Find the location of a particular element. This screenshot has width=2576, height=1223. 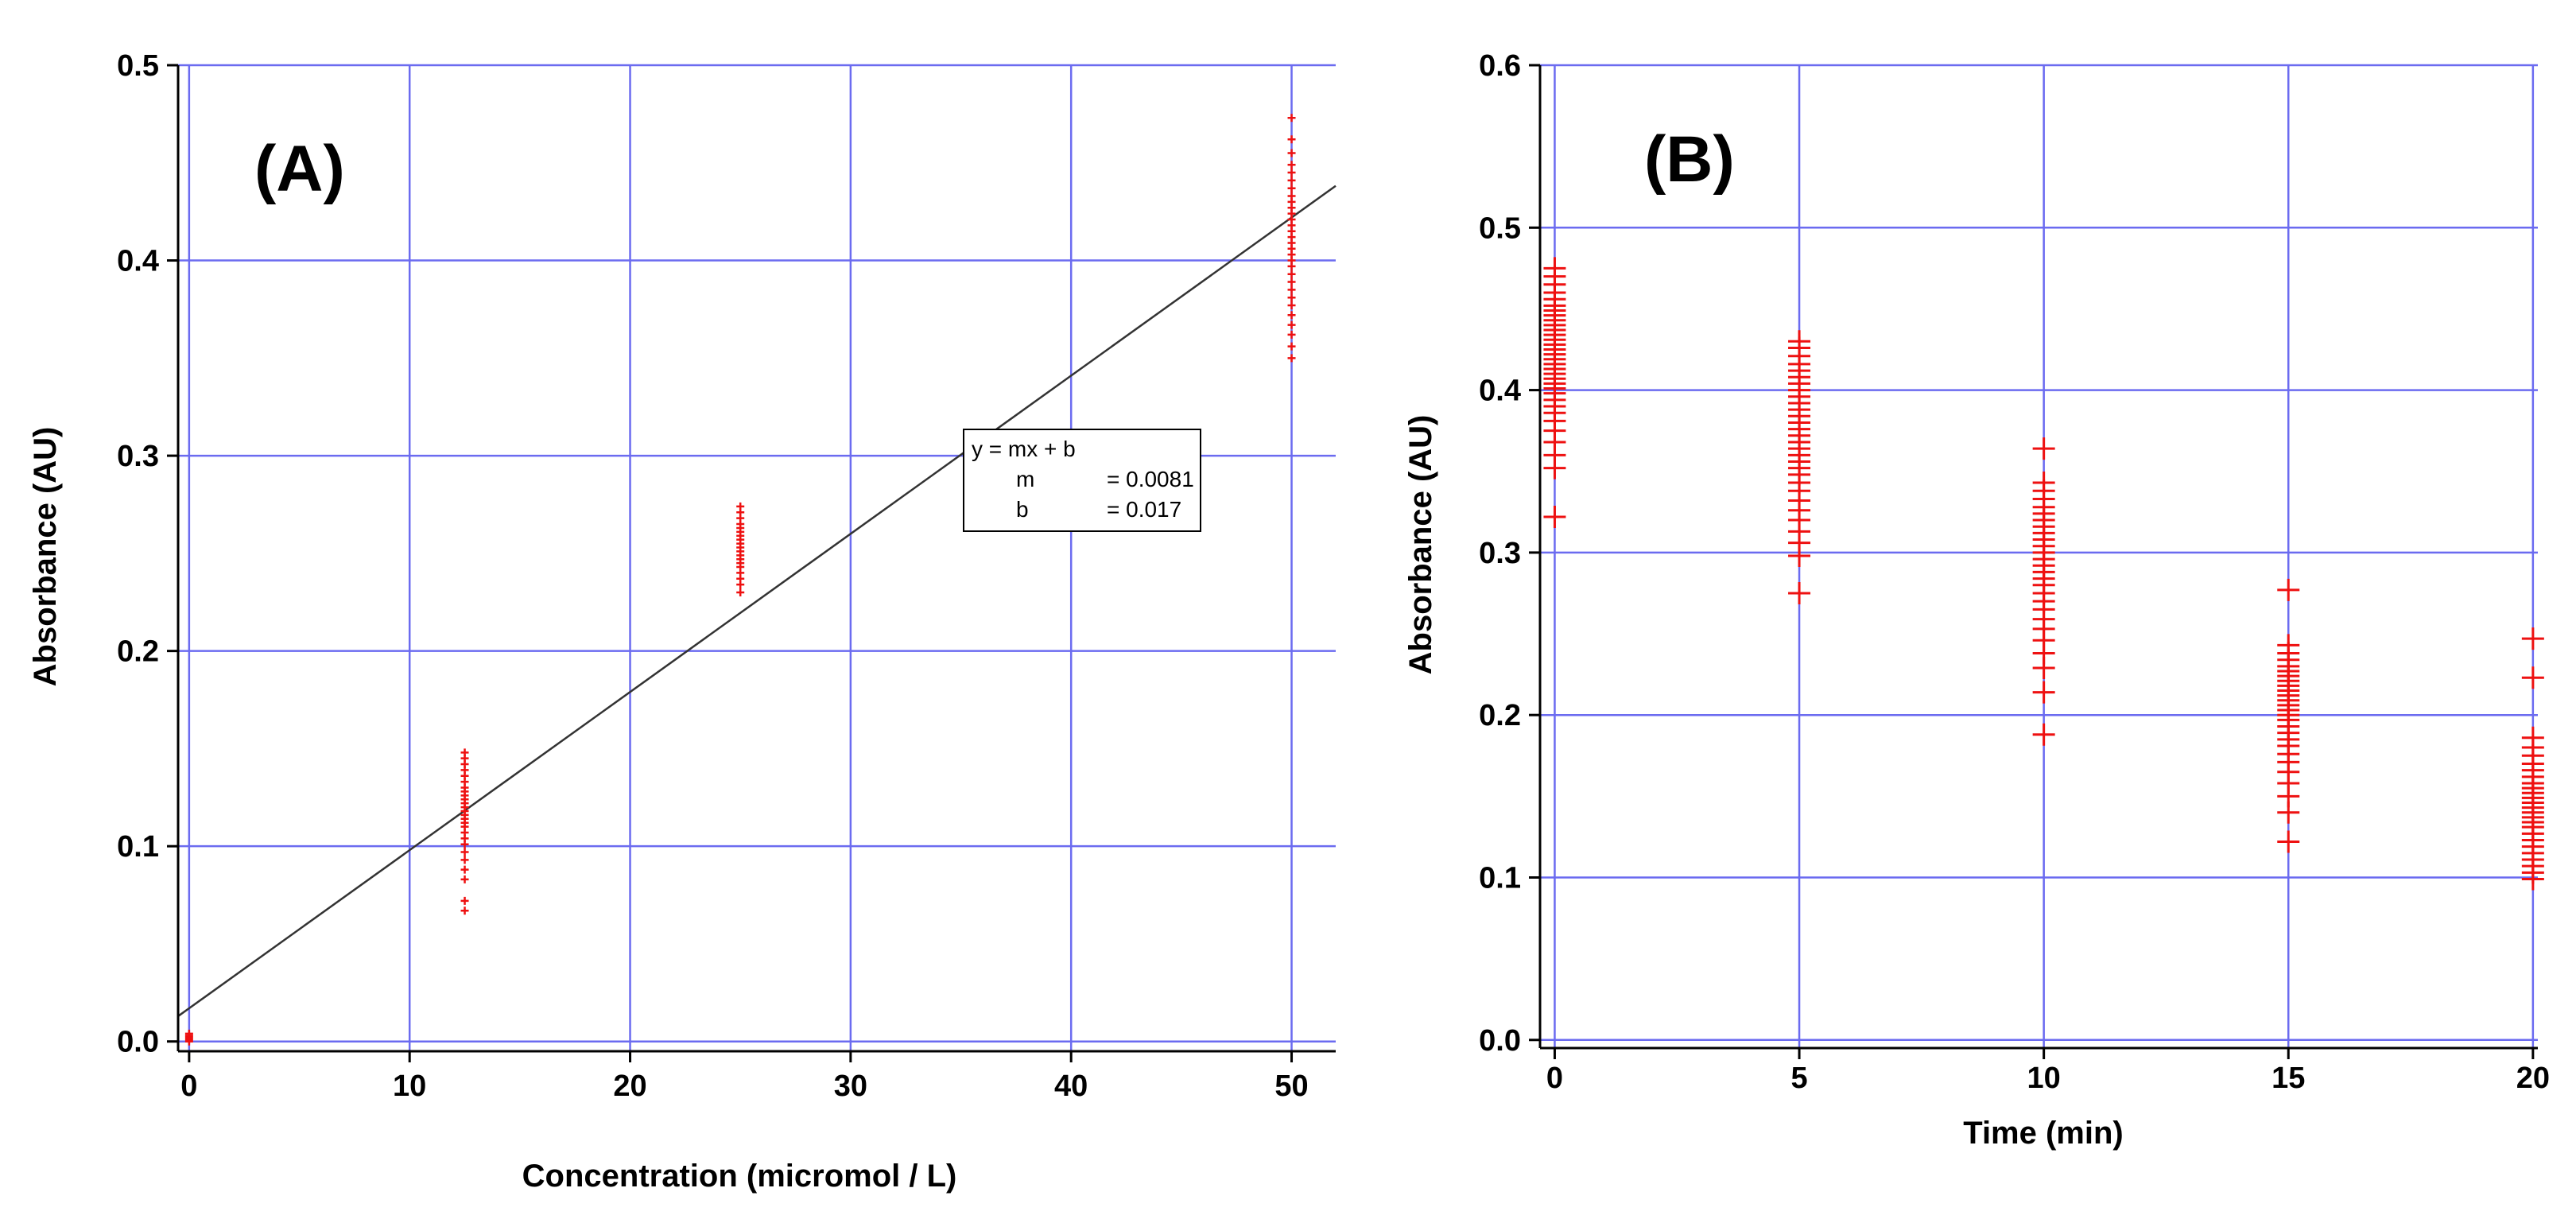

legend-box is located at coordinates (1082, 480).